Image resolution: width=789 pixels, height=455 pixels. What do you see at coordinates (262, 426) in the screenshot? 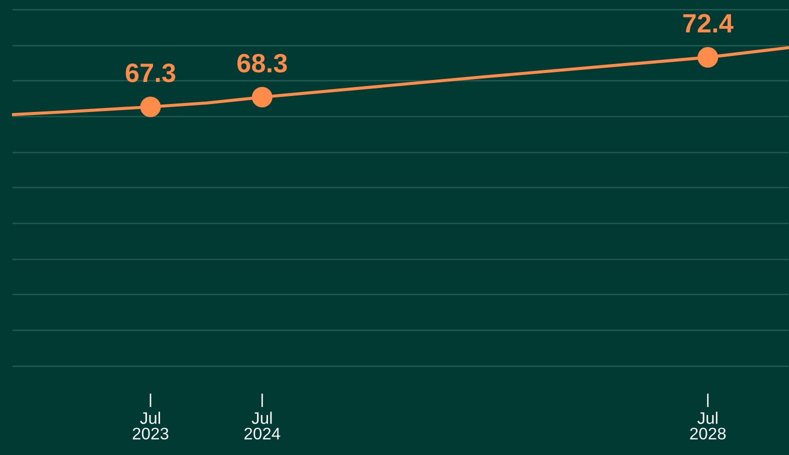
I see `x-tick-label: Jul 2024` at bounding box center [262, 426].